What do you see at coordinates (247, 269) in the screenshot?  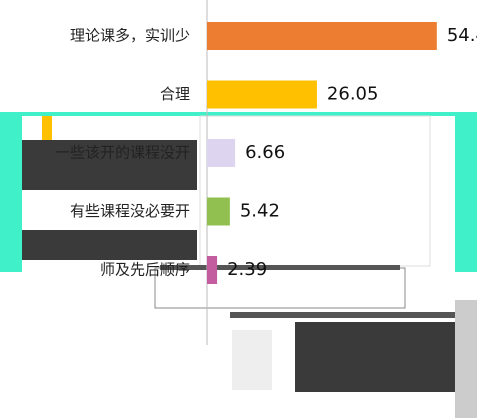 I see `value-label: 2.39` at bounding box center [247, 269].